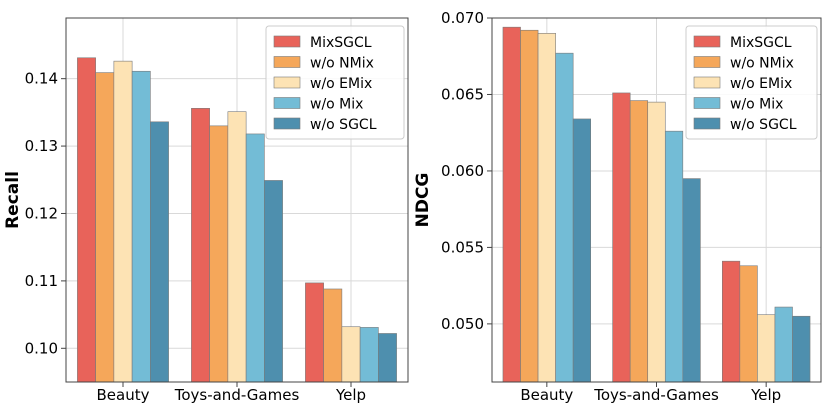  Describe the element at coordinates (423, 200) in the screenshot. I see `y-axis-title: NDCG` at that location.